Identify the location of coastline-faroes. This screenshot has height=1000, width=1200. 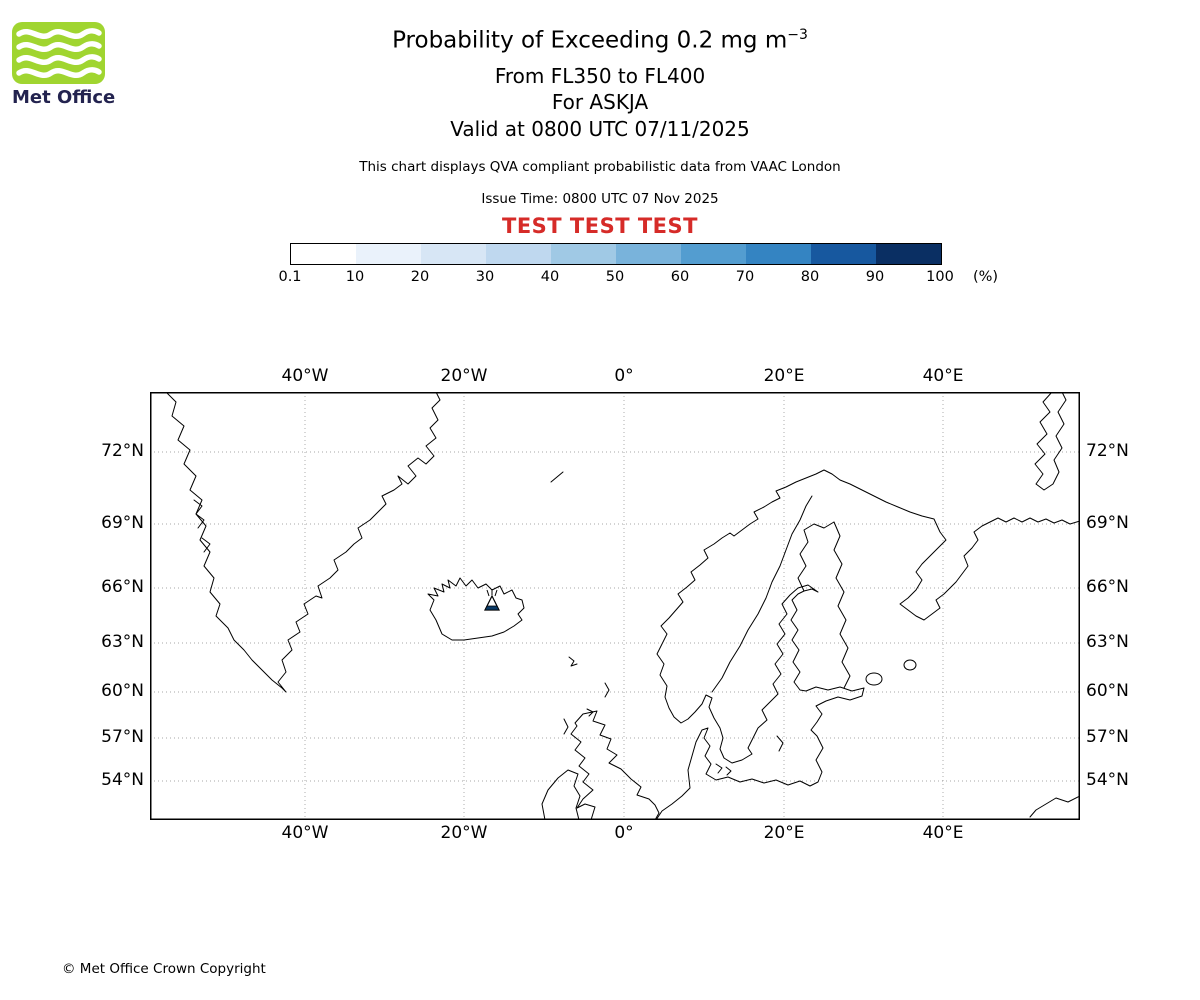
(573, 661).